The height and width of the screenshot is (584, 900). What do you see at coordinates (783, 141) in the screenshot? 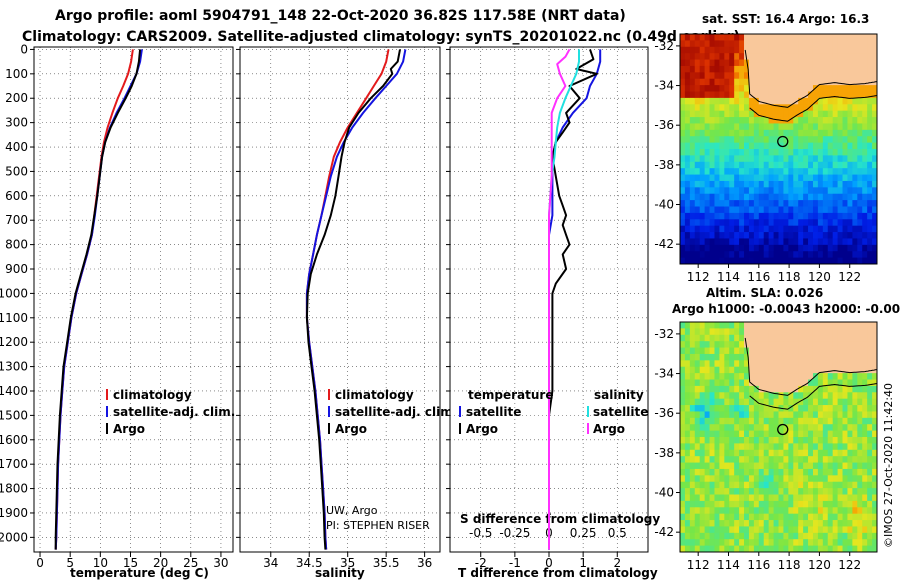
I see `argo-location-marker` at bounding box center [783, 141].